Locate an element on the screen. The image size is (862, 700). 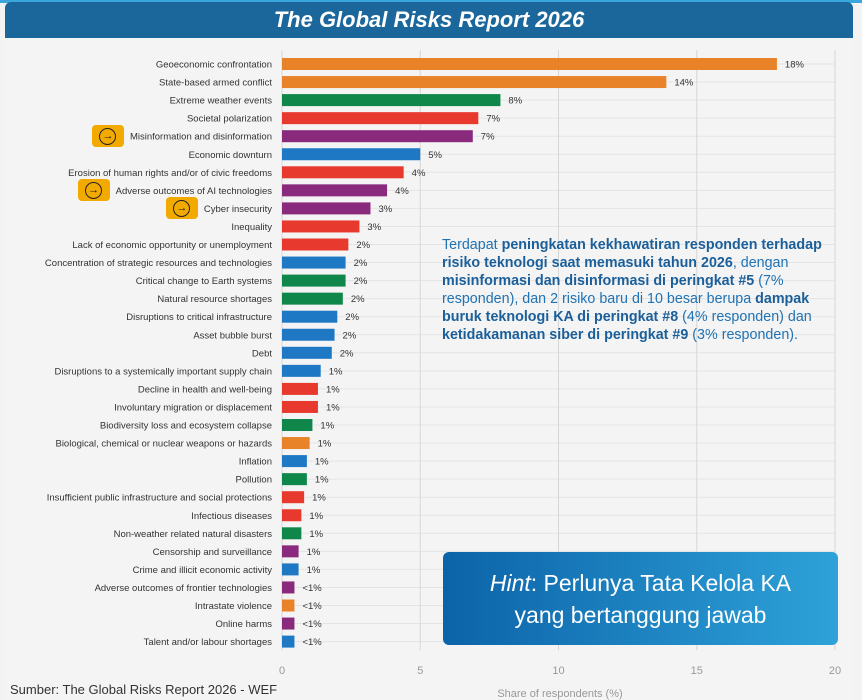
x-tick-label: 15 is located at coordinates (697, 671).